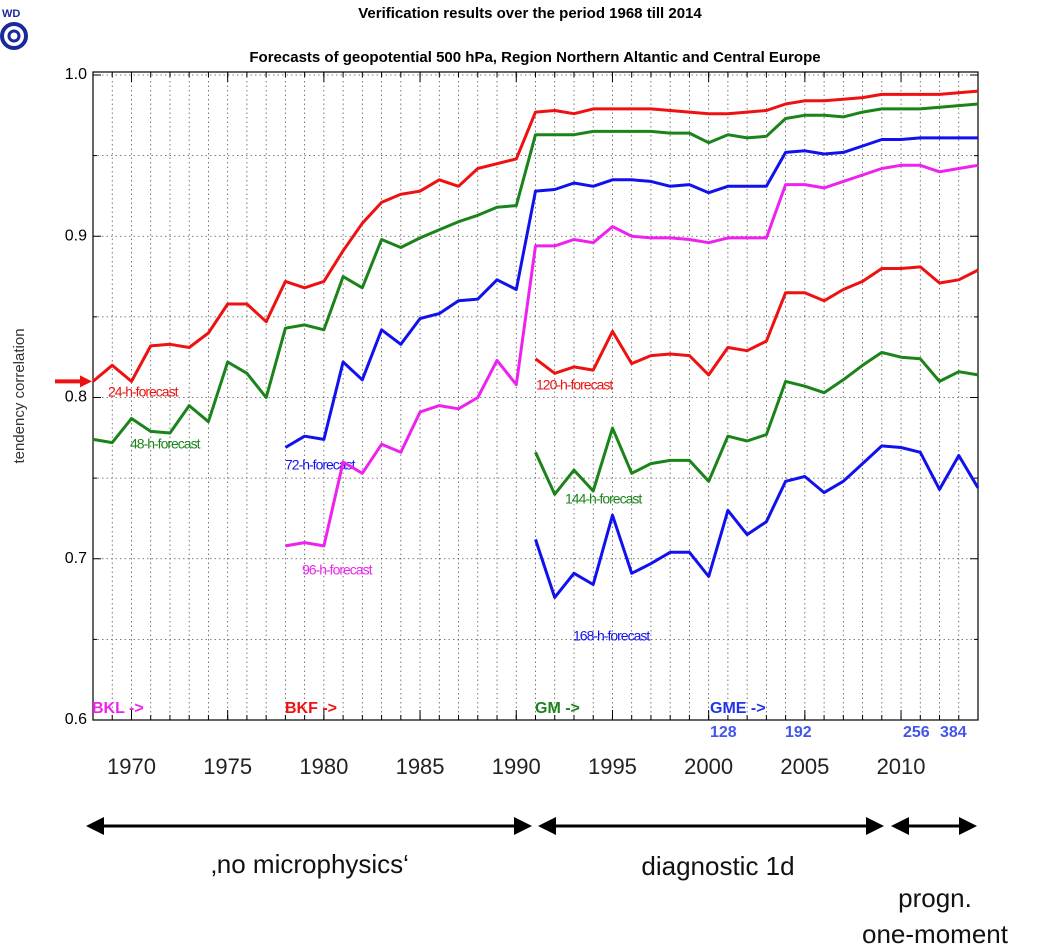 This screenshot has width=1049, height=948. I want to click on annotation: 256, so click(916, 732).